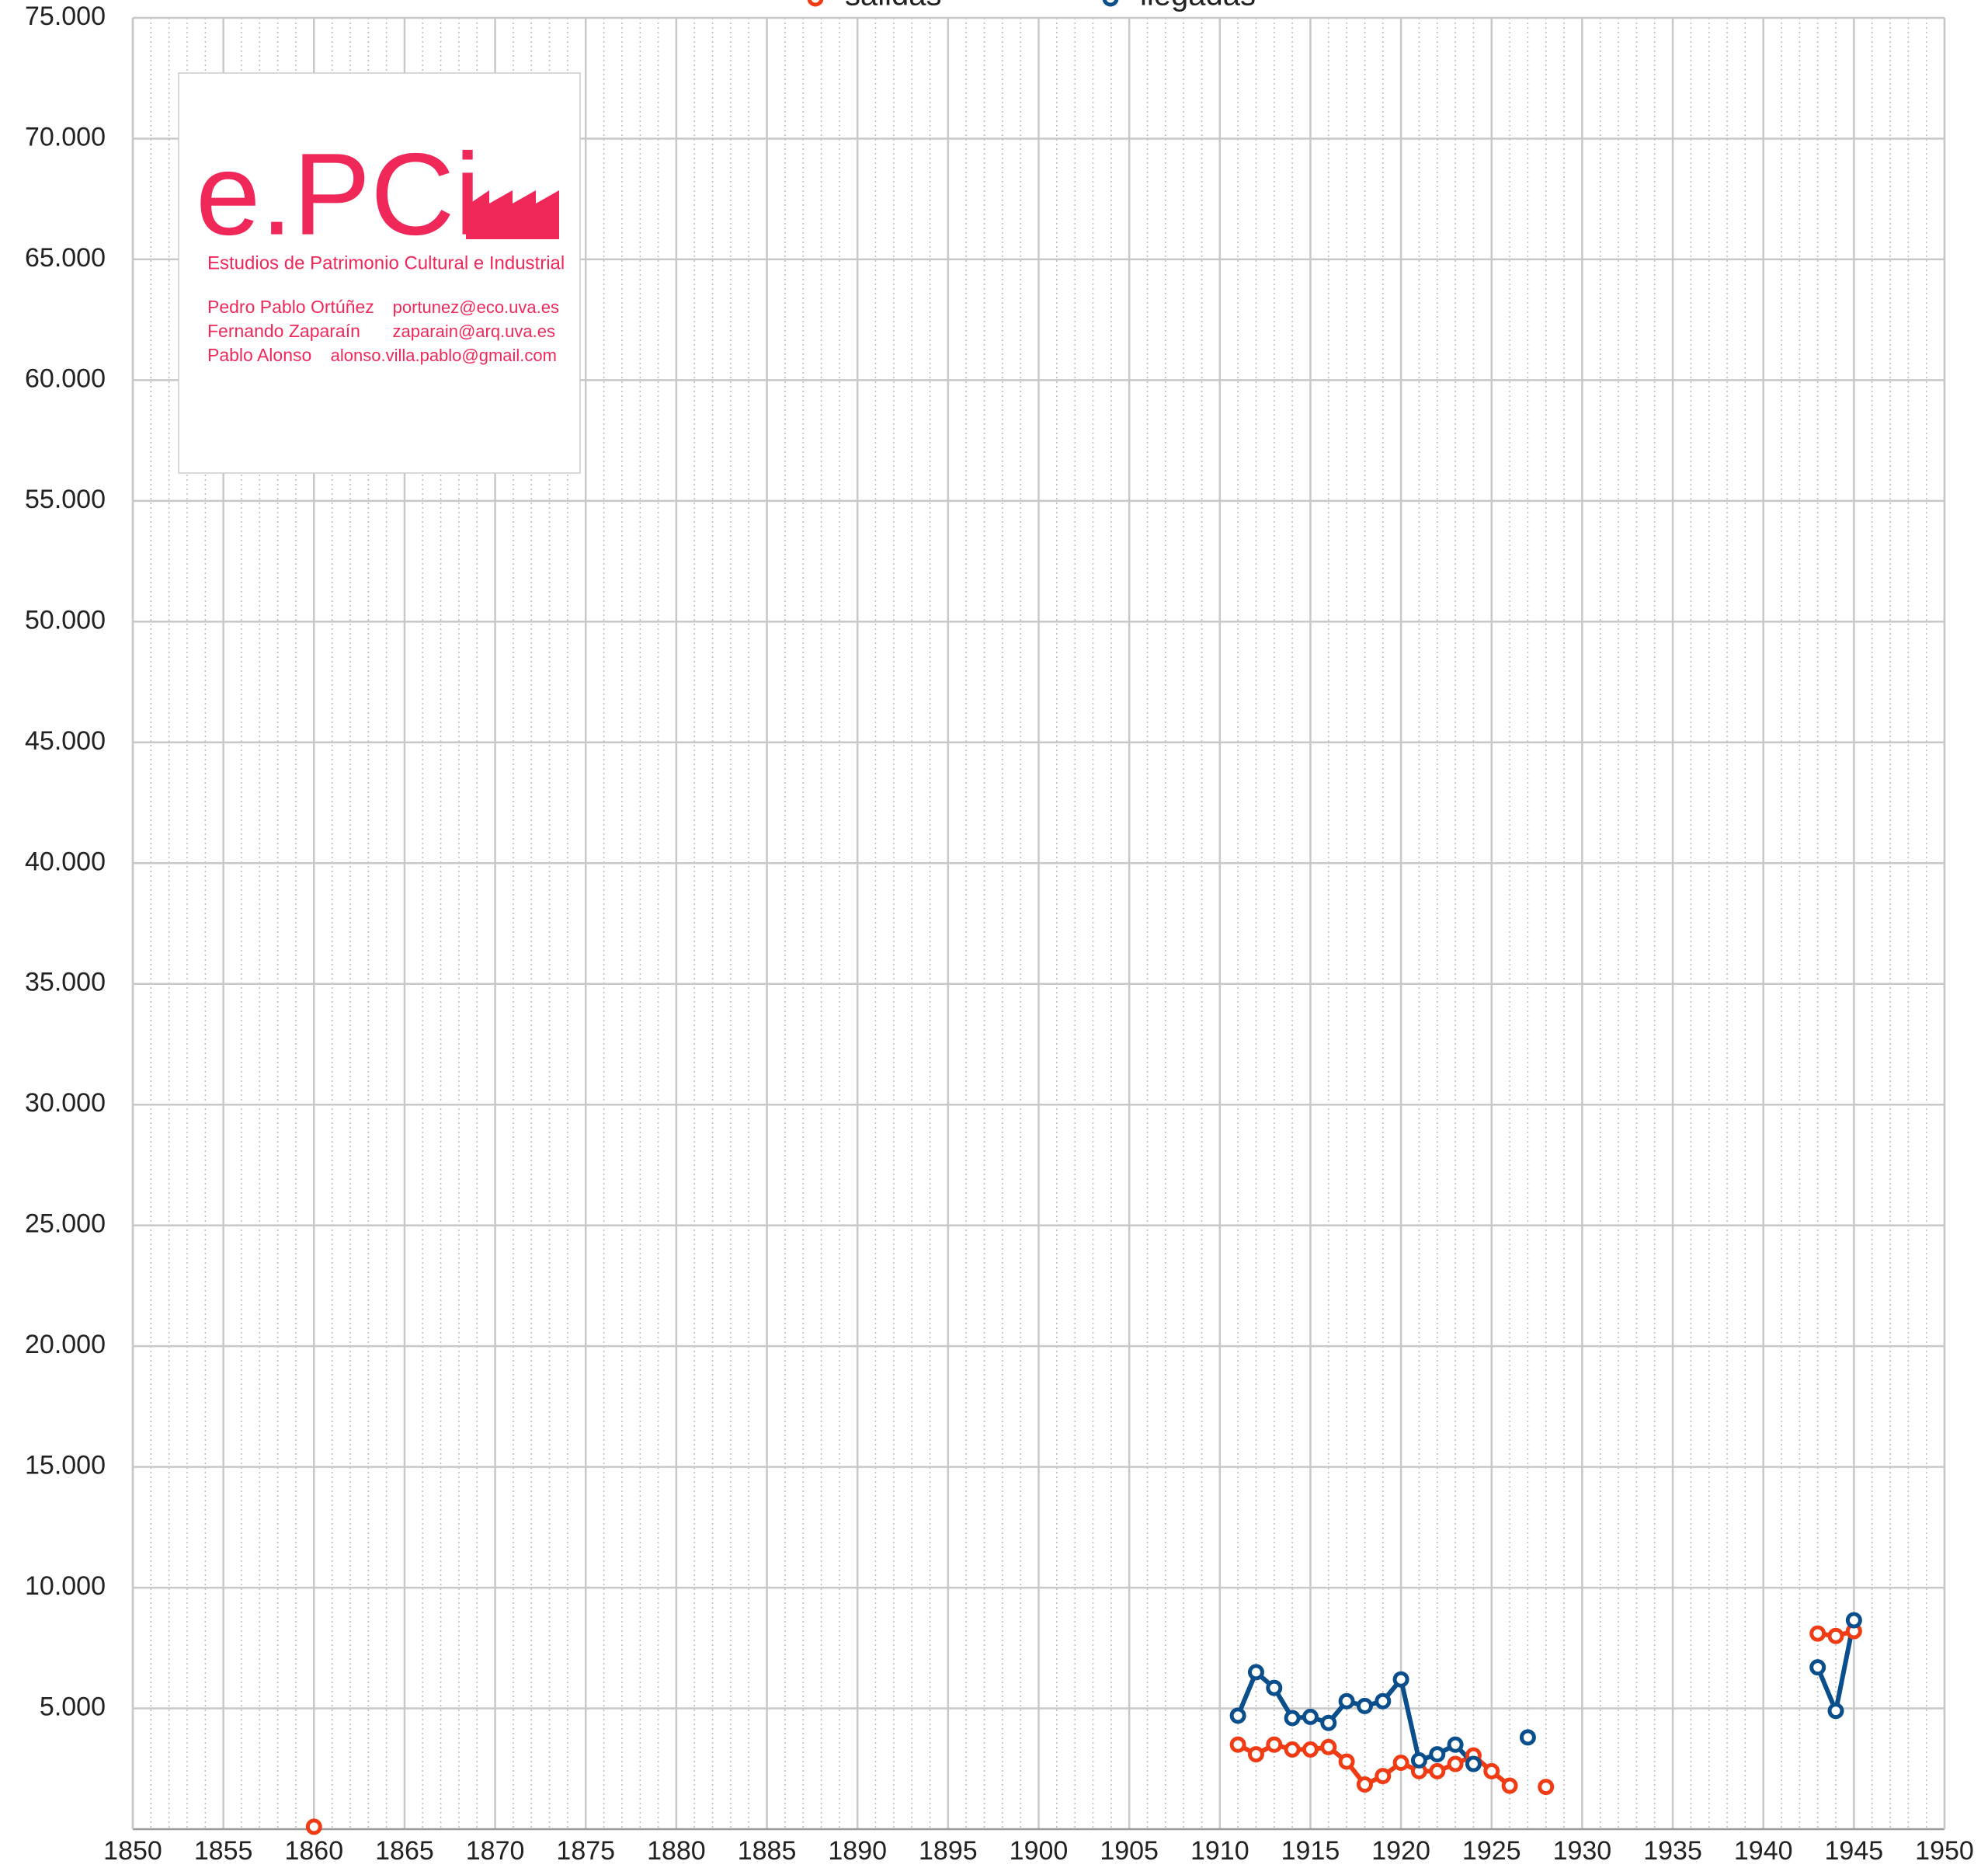  What do you see at coordinates (893, 6) in the screenshot?
I see `legend-label: salidas` at bounding box center [893, 6].